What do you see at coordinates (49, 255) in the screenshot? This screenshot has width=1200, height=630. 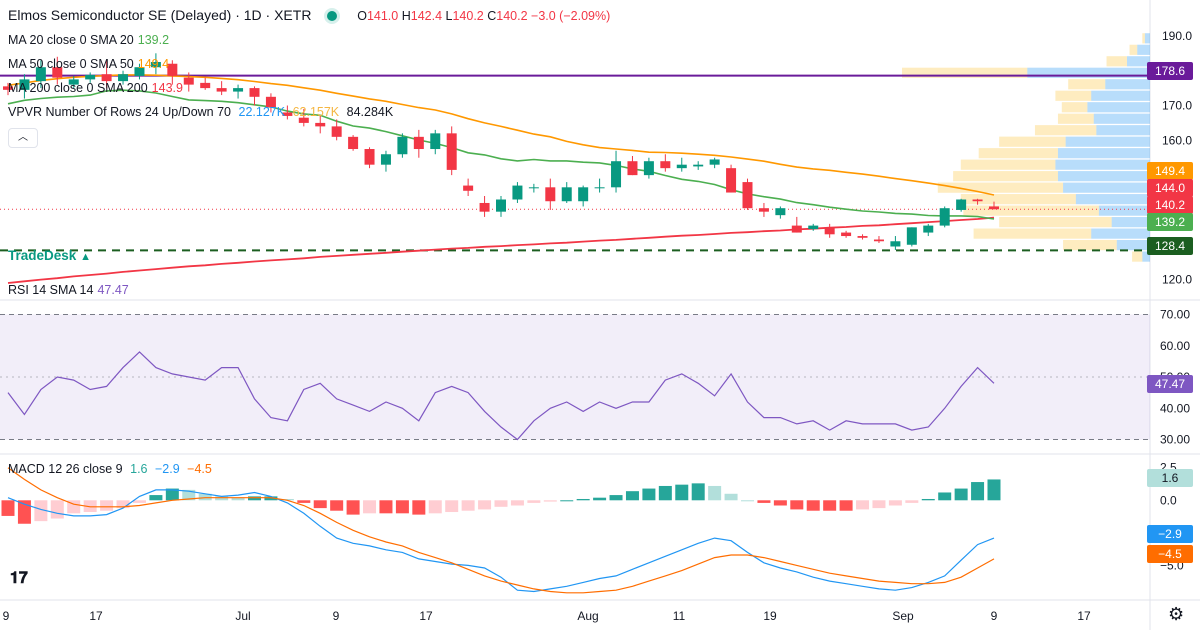 I see `tradedesk-annotation: TradeDesk ▲` at bounding box center [49, 255].